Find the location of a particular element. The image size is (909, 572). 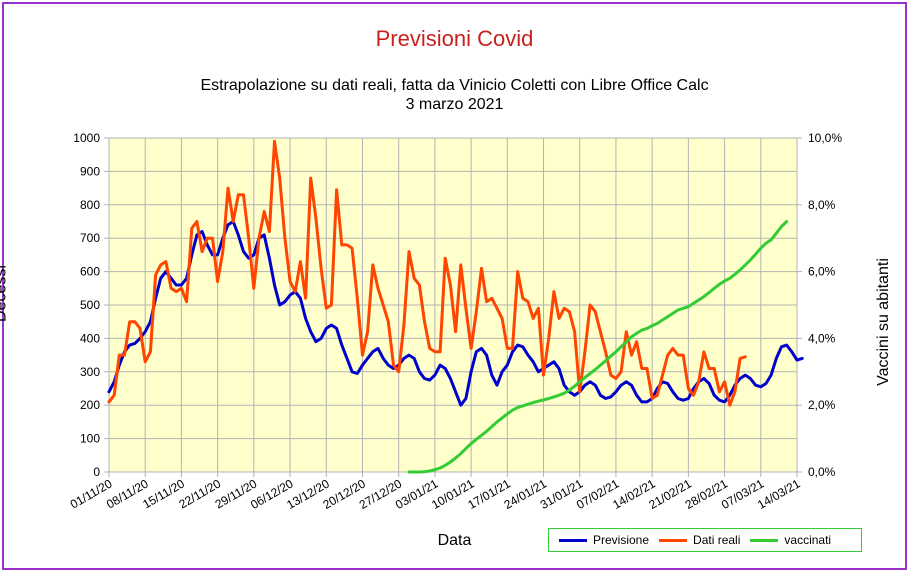

y2-tick-label: 10,0% is located at coordinates (825, 138).